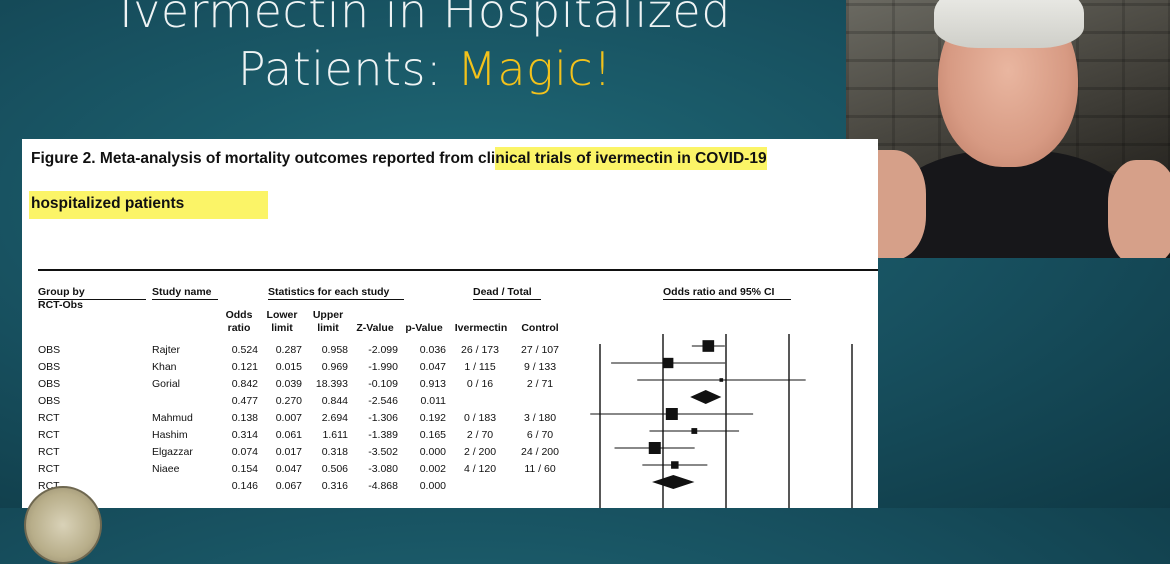  Describe the element at coordinates (282, 328) in the screenshot. I see `col-lower-l2: limit` at that location.